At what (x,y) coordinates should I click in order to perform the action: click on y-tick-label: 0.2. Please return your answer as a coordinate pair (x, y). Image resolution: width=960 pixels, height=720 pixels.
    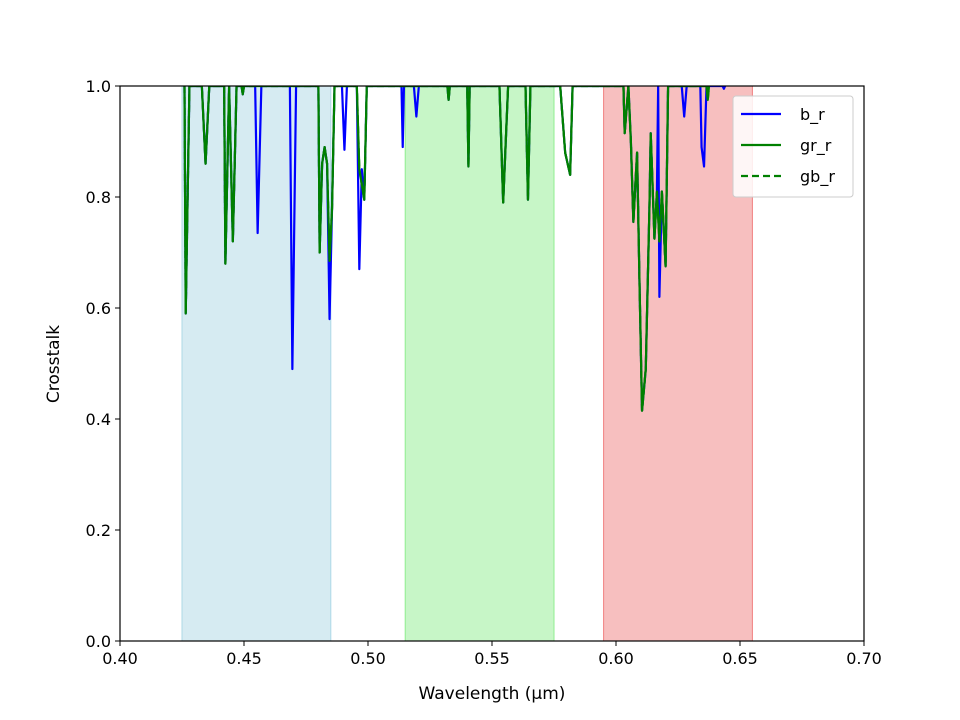
    Looking at the image, I should click on (98, 530).